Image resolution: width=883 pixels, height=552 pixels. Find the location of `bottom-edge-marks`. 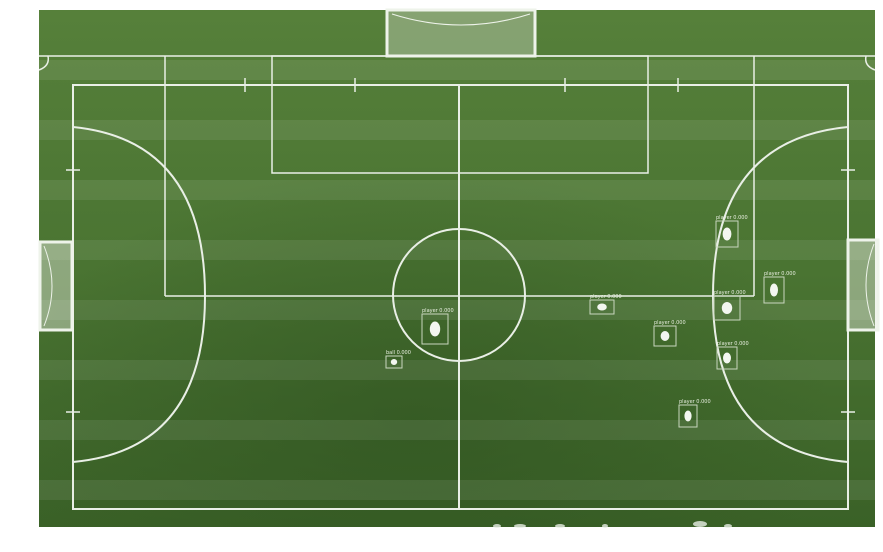

bottom-edge-marks is located at coordinates (612, 524).